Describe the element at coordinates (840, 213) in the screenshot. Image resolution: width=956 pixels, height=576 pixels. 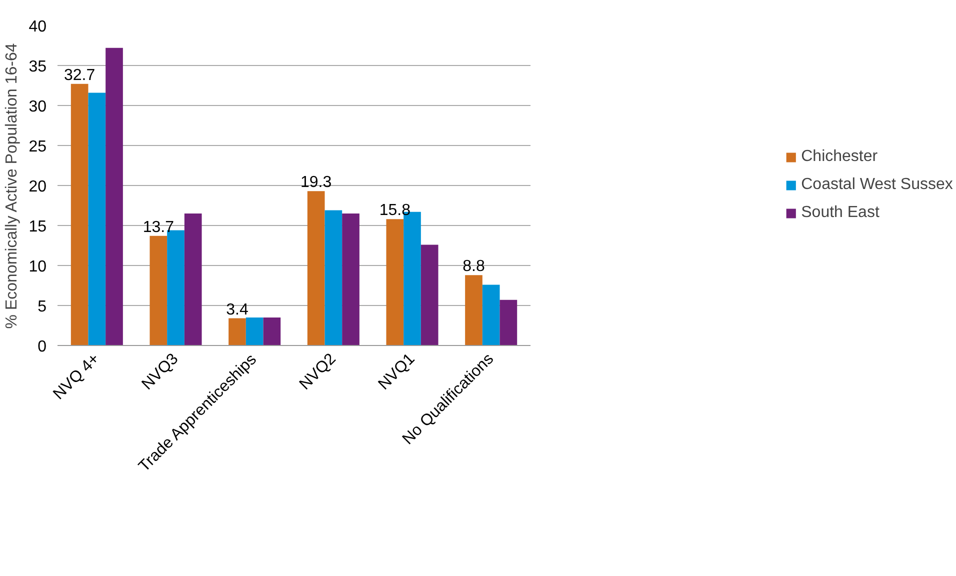
I see `legend-label: South East` at that location.